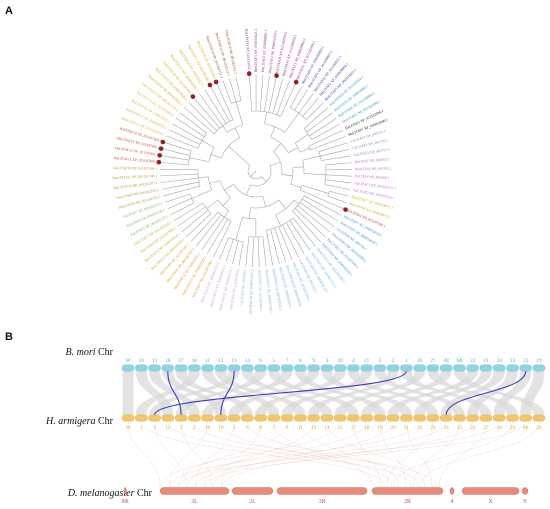  Describe the element at coordinates (144, 493) in the screenshot. I see `dmel-suffix: Chr` at that location.